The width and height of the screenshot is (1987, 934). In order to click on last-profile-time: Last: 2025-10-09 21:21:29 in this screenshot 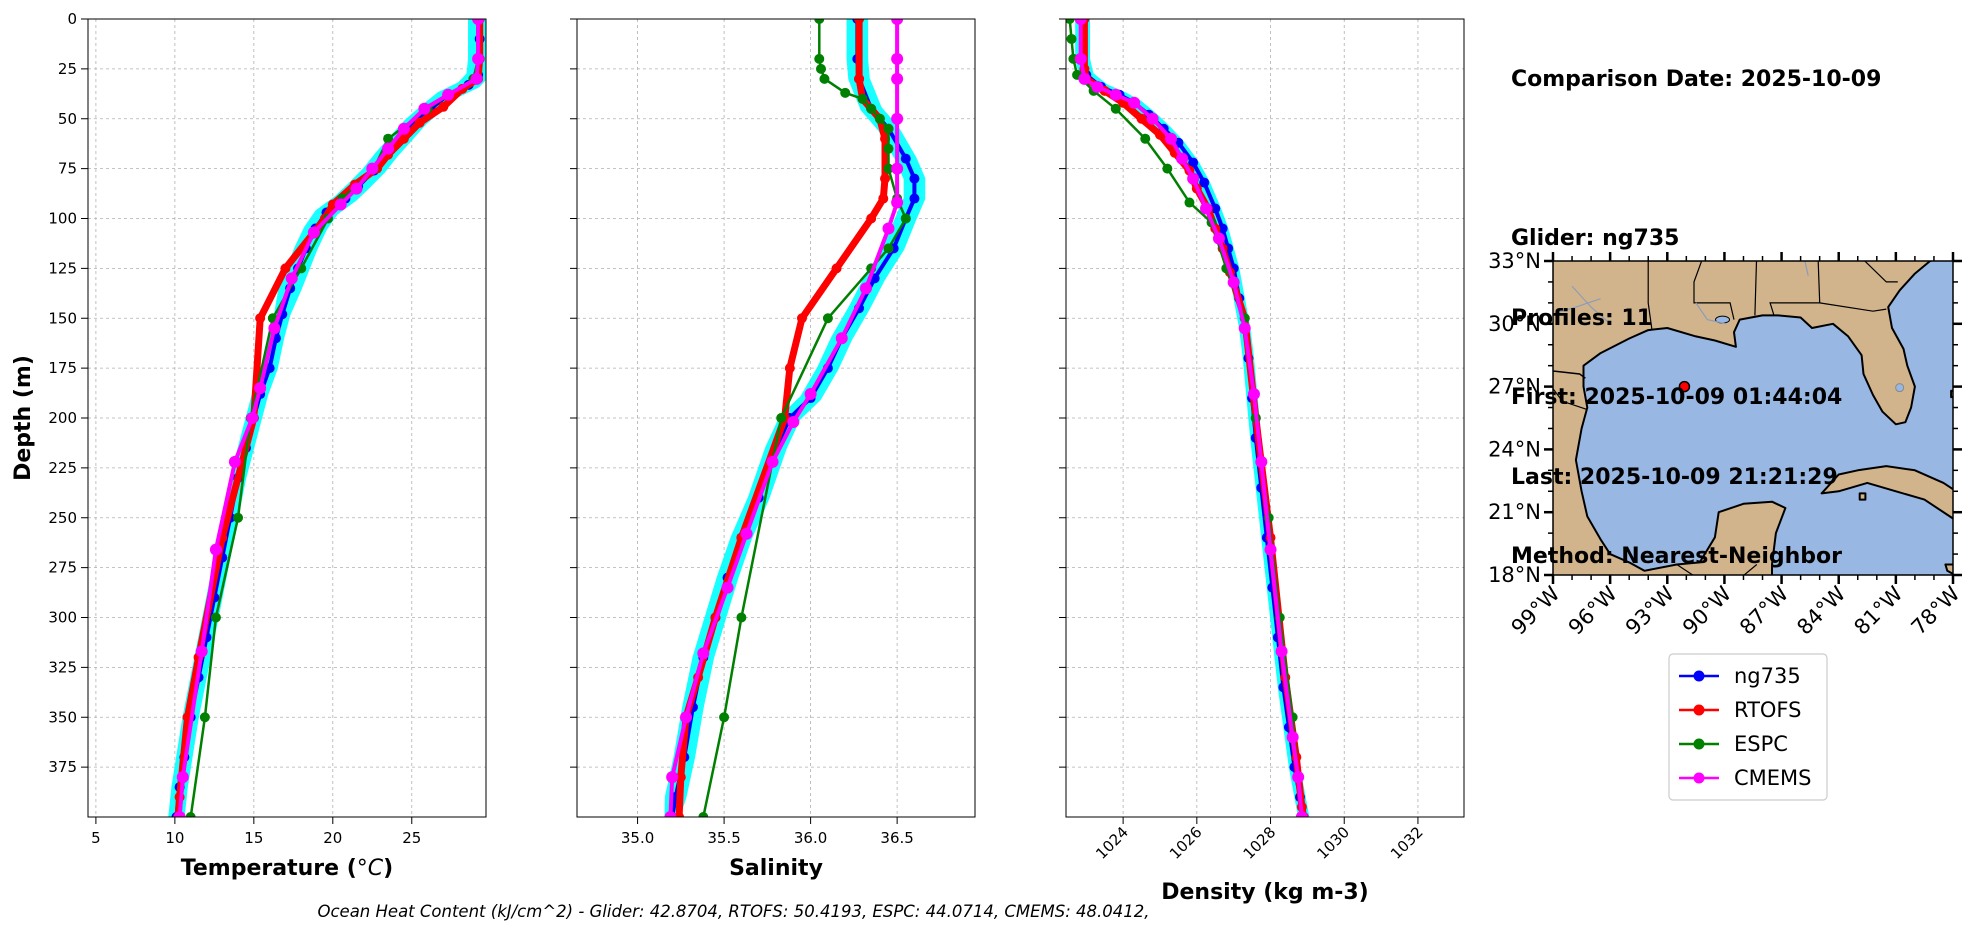, I will do `click(1674, 477)`.